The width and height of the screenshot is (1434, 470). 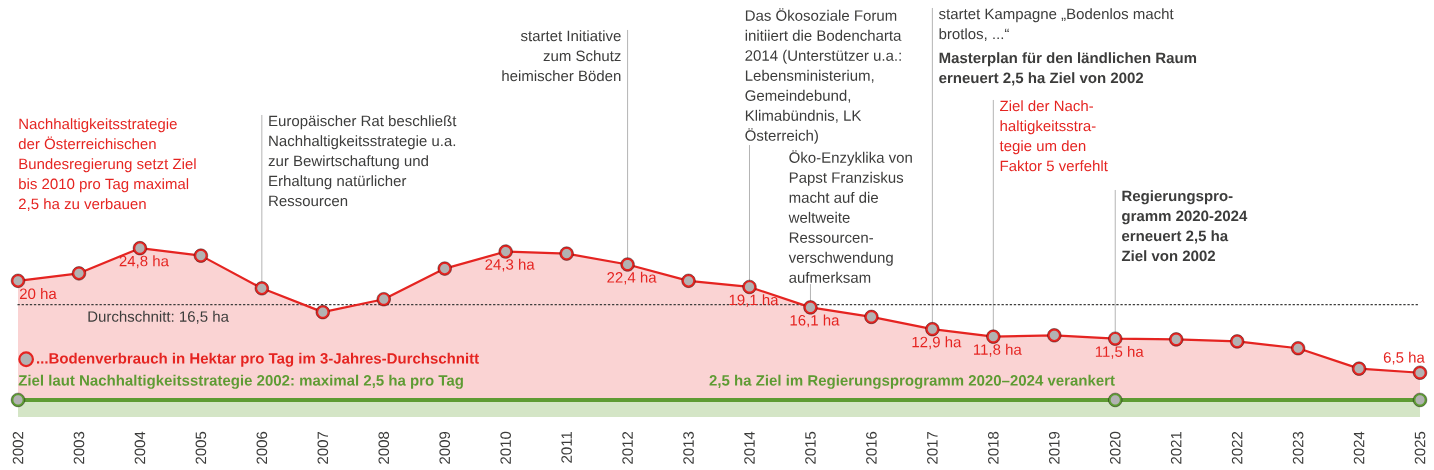 I want to click on data-label: 11,8 ha, so click(x=998, y=350).